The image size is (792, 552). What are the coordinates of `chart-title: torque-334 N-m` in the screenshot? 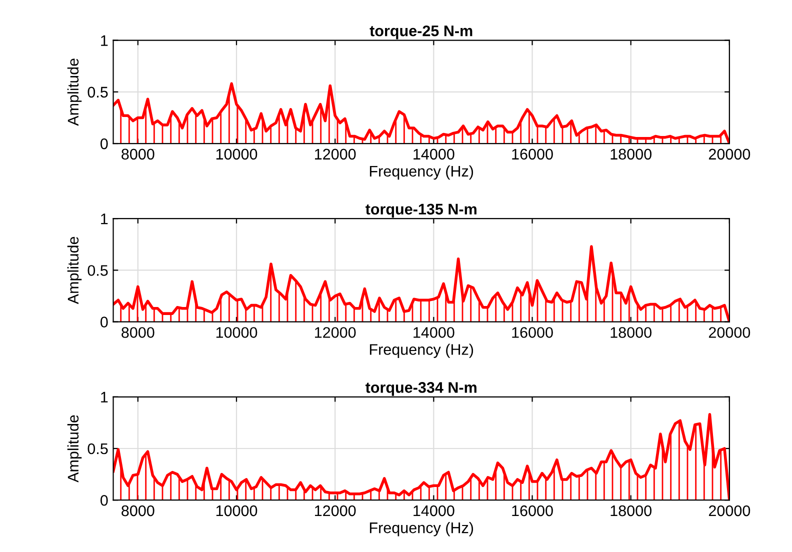 It's located at (421, 389).